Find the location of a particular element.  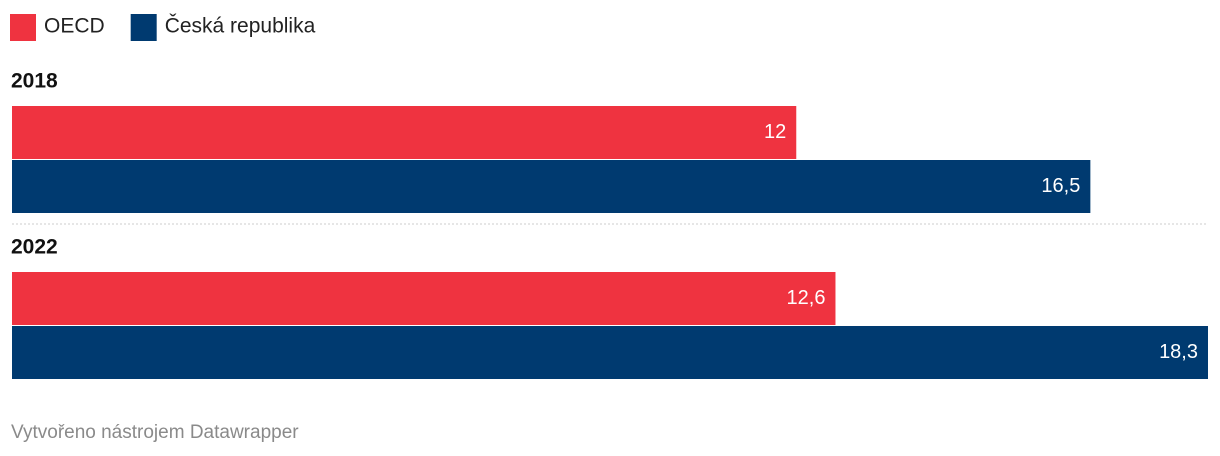

group-label: 2018 is located at coordinates (34, 81).